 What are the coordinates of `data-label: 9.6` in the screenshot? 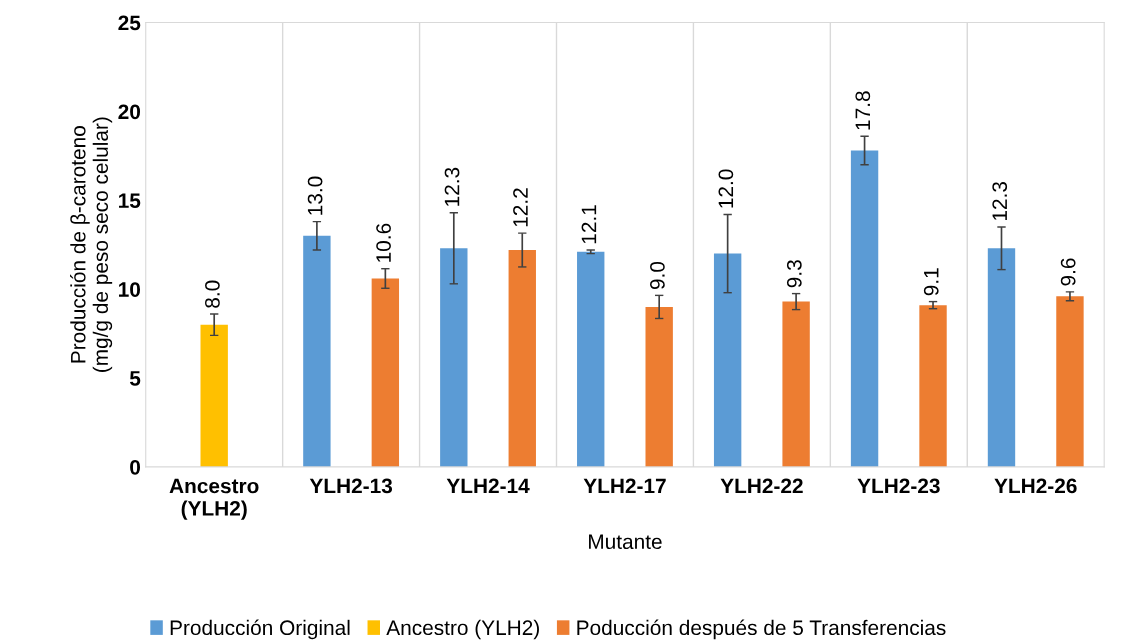 It's located at (1068, 272).